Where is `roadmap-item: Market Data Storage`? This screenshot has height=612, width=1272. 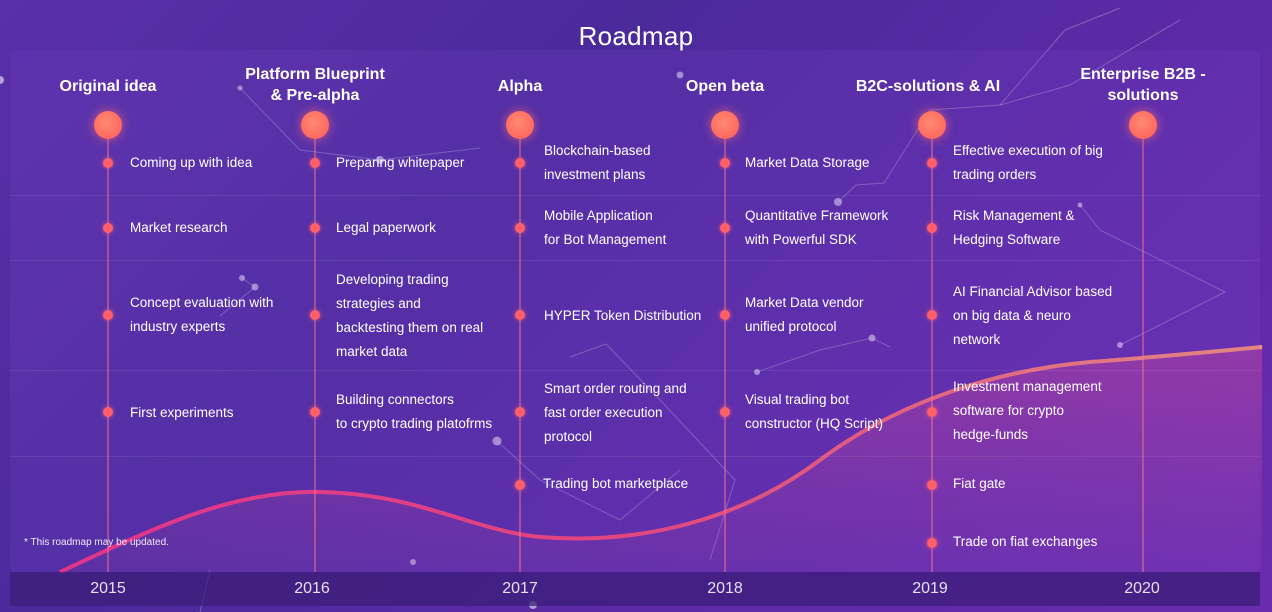 roadmap-item: Market Data Storage is located at coordinates (807, 162).